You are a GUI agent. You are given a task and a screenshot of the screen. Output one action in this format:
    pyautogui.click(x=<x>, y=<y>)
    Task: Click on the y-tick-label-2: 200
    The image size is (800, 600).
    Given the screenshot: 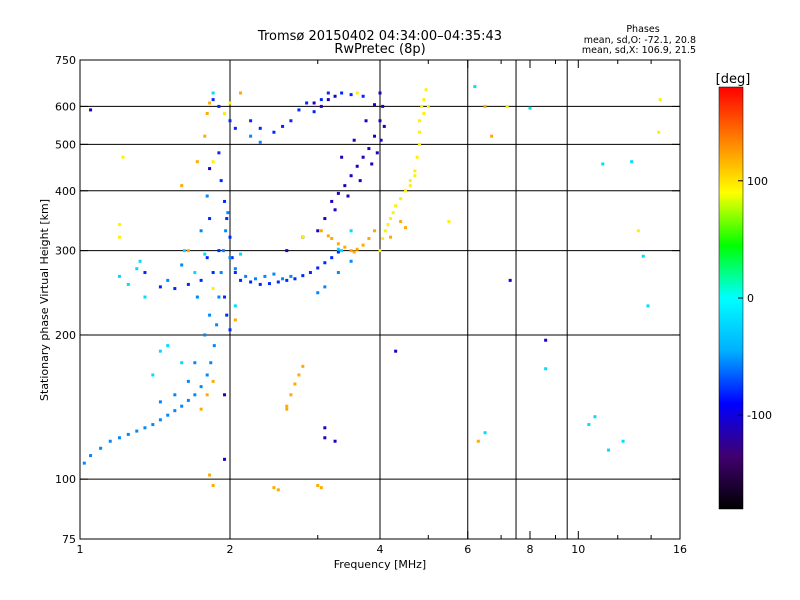 What is the action you would take?
    pyautogui.click(x=65, y=335)
    